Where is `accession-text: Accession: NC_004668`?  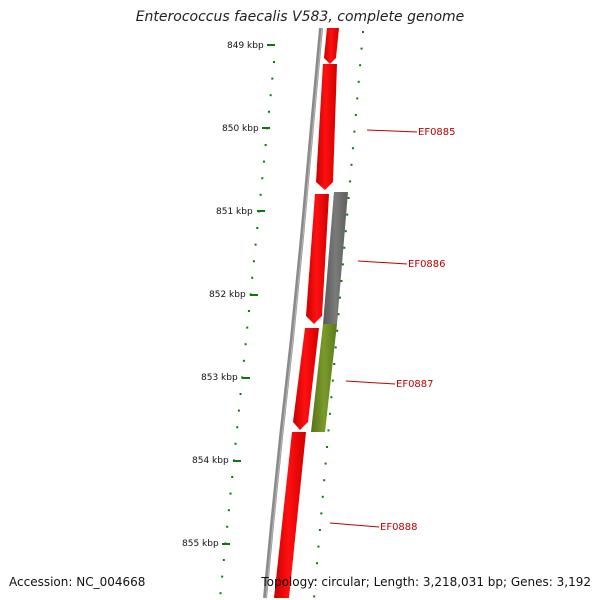
accession-text: Accession: NC_004668 is located at coordinates (77, 582).